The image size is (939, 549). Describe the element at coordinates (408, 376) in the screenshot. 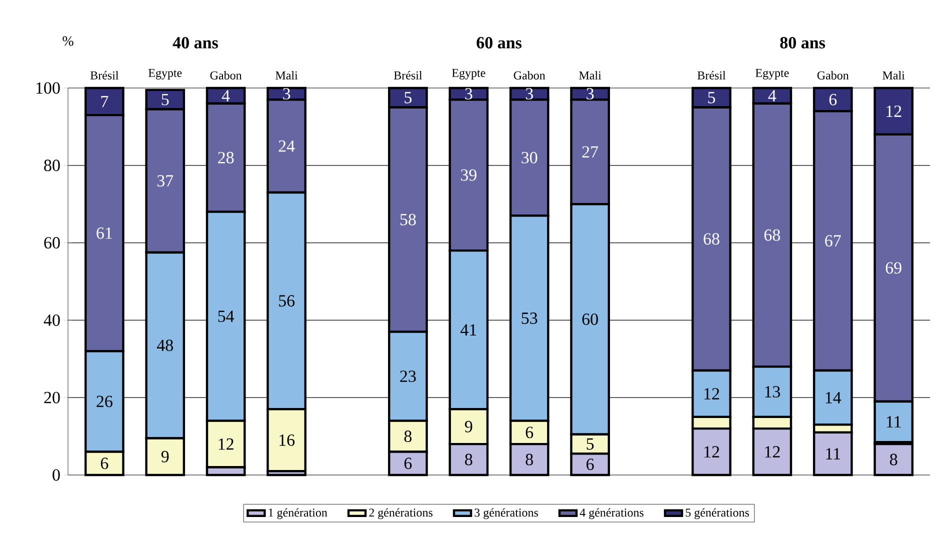

I see `data-label: 23` at that location.